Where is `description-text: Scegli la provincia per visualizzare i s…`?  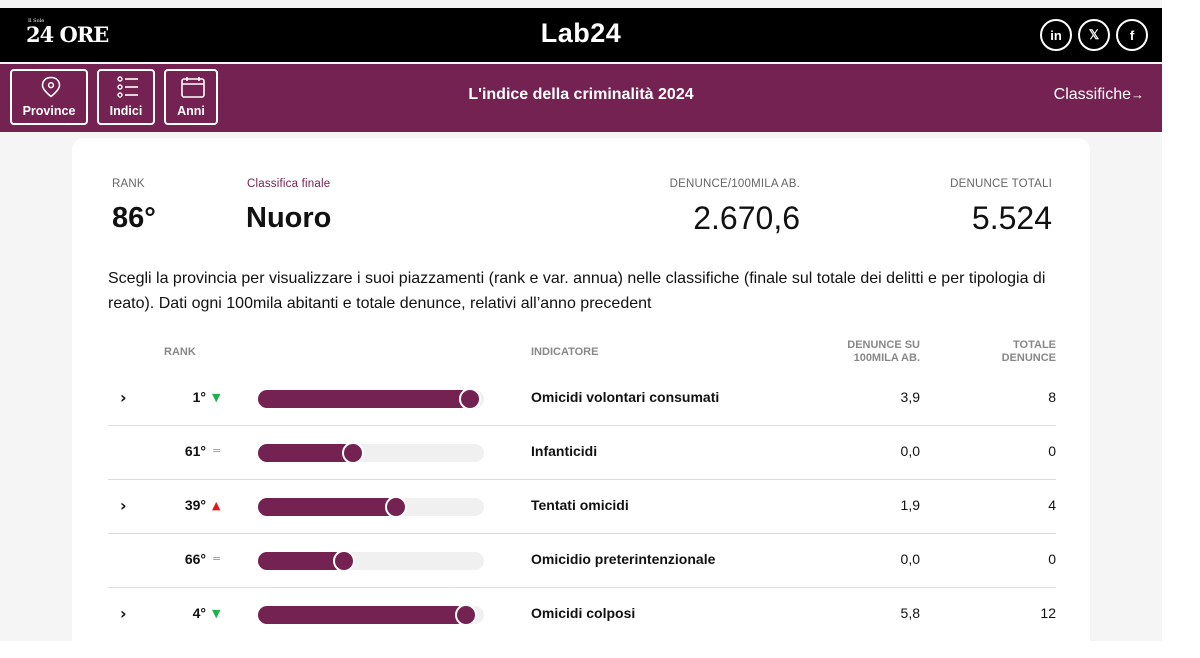
description-text: Scegli la provincia per visualizzare i s… is located at coordinates (577, 291).